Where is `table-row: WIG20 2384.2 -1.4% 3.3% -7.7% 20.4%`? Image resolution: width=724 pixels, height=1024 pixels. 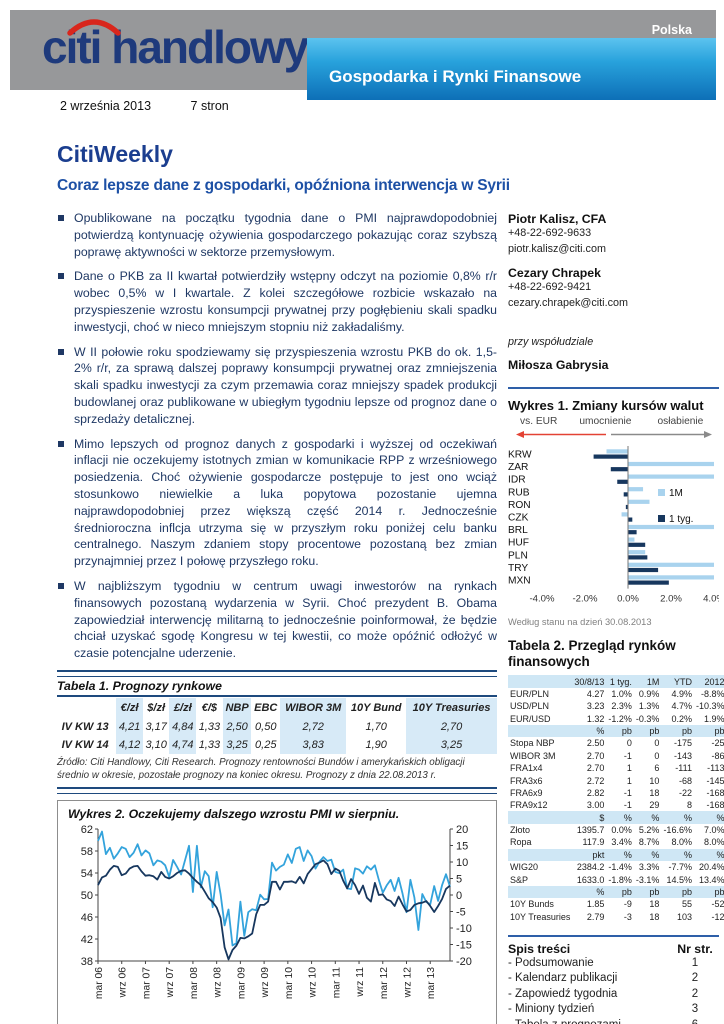
table-row: WIG20 2384.2 -1.4% 3.3% -7.7% 20.4% is located at coordinates (616, 867).